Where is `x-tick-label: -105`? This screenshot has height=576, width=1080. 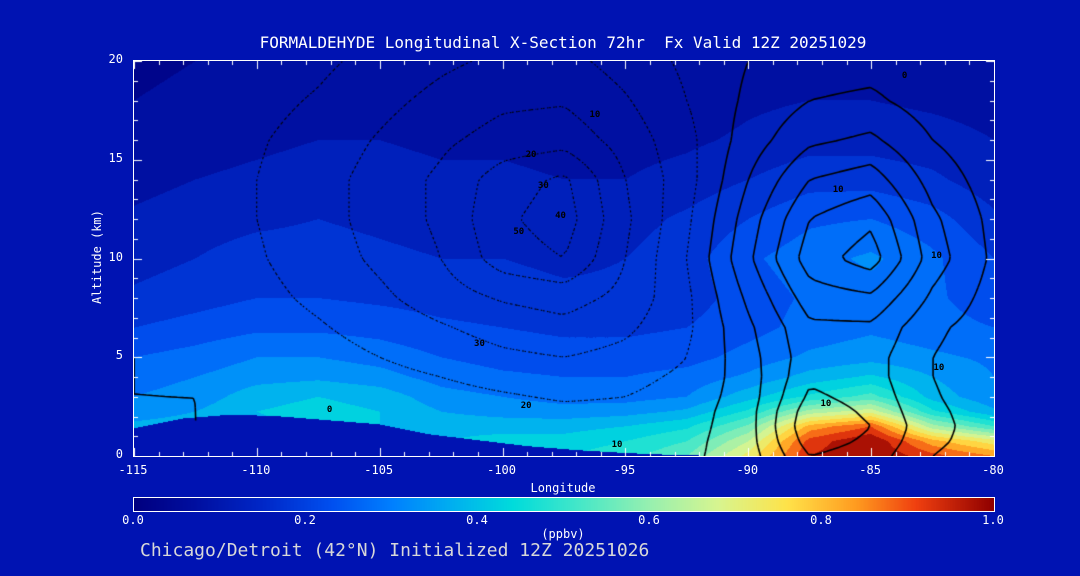
x-tick-label: -105 is located at coordinates (379, 470).